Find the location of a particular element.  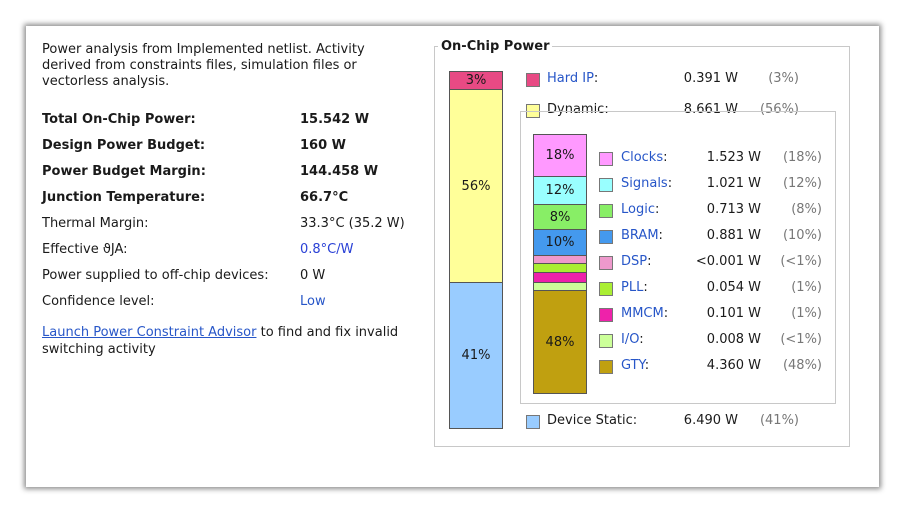

legend-text: Signals is located at coordinates (644, 183).